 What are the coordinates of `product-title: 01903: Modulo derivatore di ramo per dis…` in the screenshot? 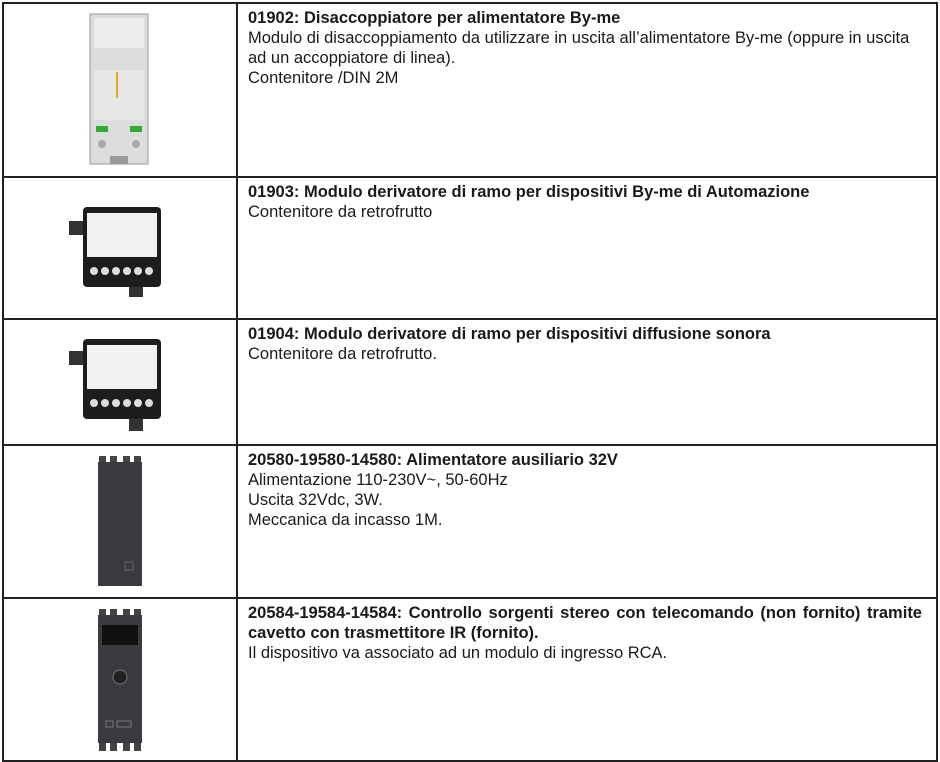 It's located at (529, 192).